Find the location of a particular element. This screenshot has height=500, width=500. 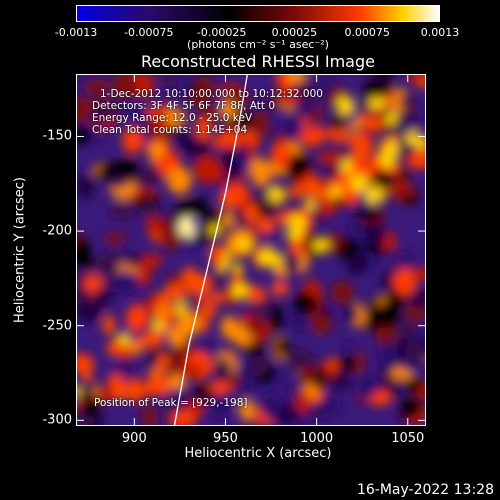

x-tick-label: 1000 is located at coordinates (317, 438).